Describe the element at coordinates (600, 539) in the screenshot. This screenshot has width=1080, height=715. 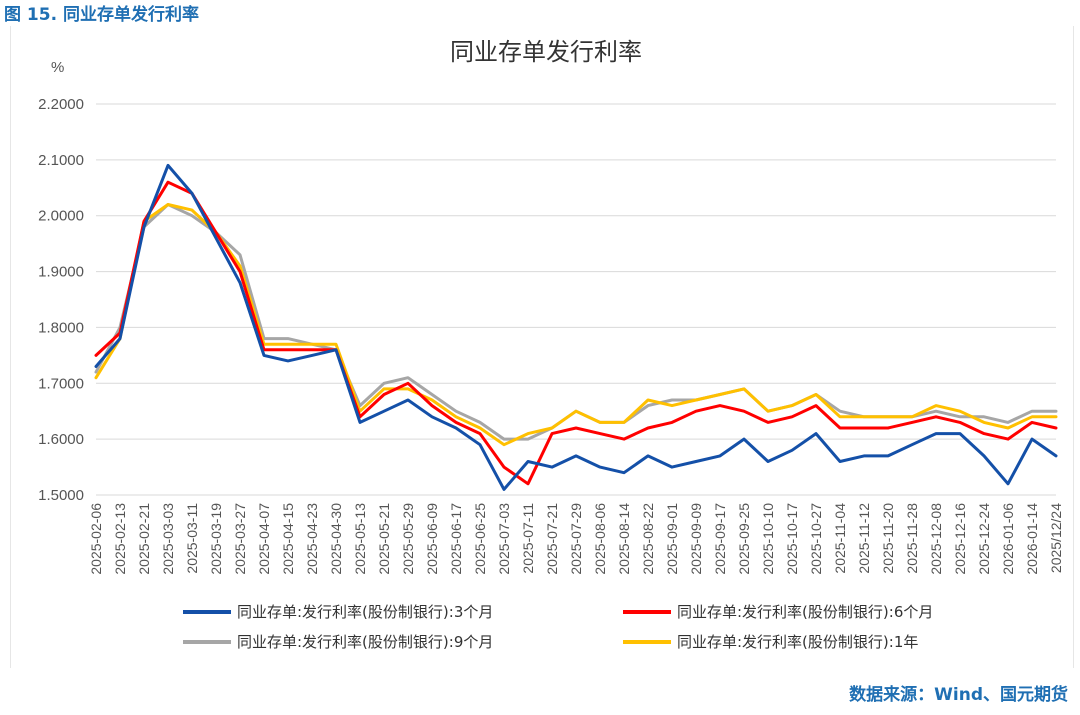
I see `x-tick-label: 2025-08-06` at that location.